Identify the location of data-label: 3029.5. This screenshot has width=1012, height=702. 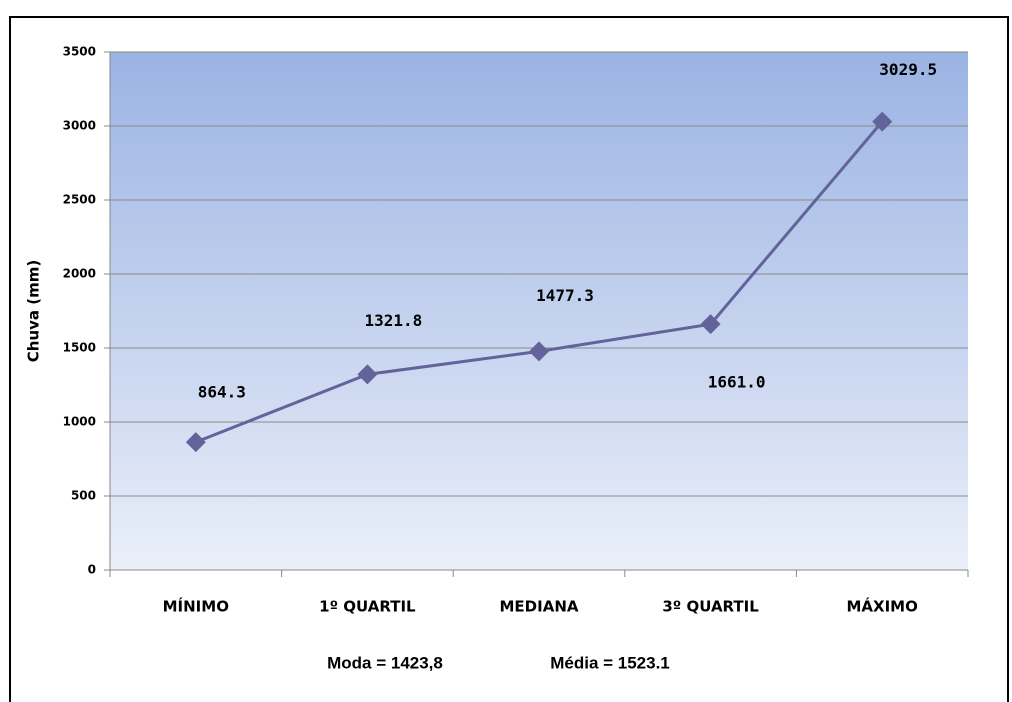
(908, 69).